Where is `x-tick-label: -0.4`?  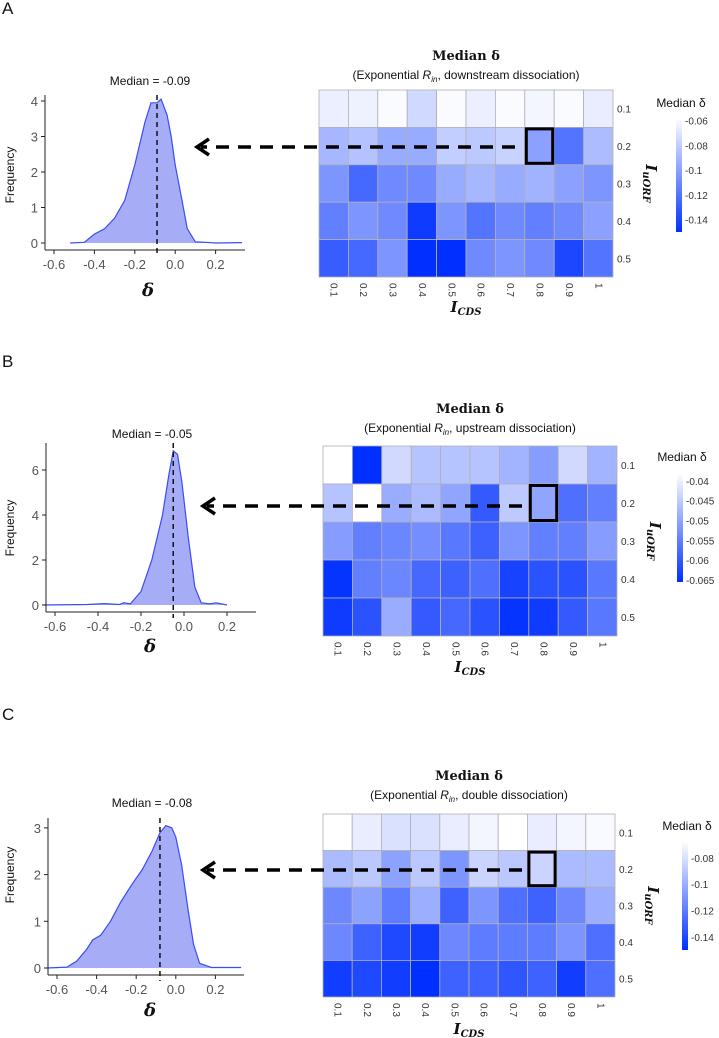
x-tick-label: -0.4 is located at coordinates (96, 989).